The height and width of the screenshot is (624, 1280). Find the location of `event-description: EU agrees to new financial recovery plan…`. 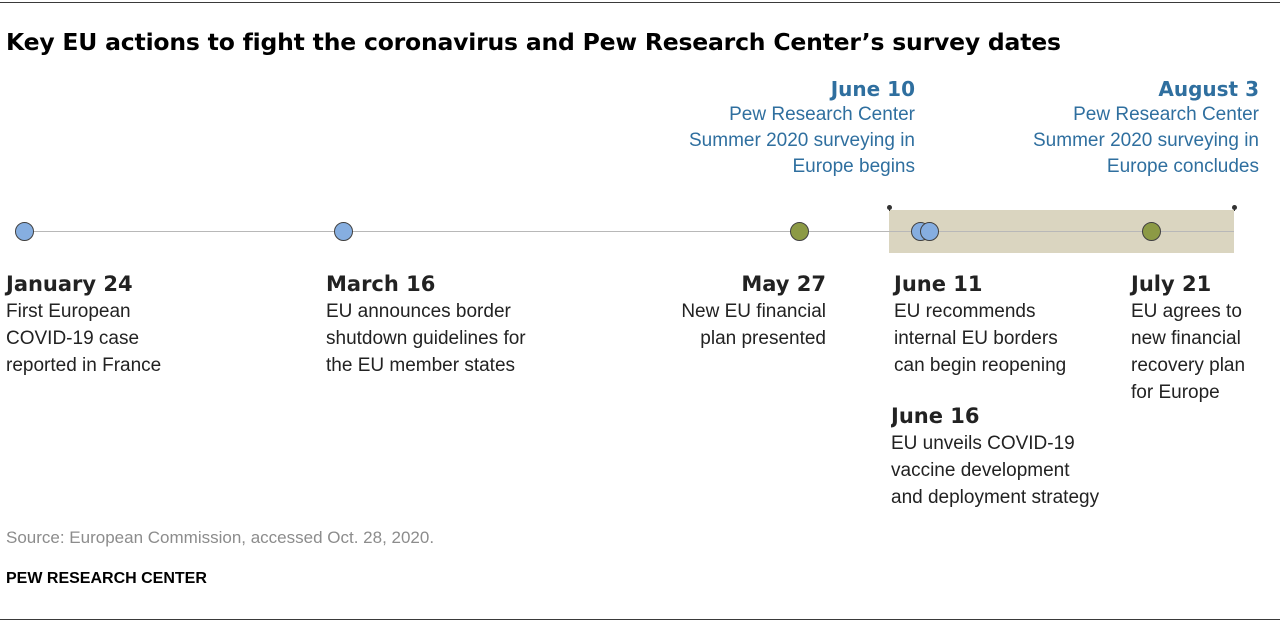

event-description: EU agrees to new financial recovery plan… is located at coordinates (1188, 352).